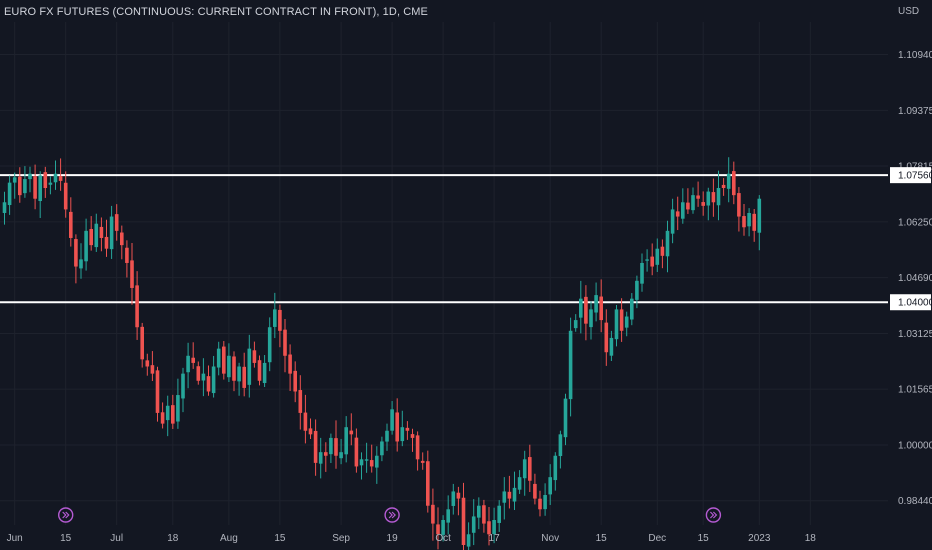 The height and width of the screenshot is (550, 932). Describe the element at coordinates (443, 538) in the screenshot. I see `x-tick-label: Oct` at that location.